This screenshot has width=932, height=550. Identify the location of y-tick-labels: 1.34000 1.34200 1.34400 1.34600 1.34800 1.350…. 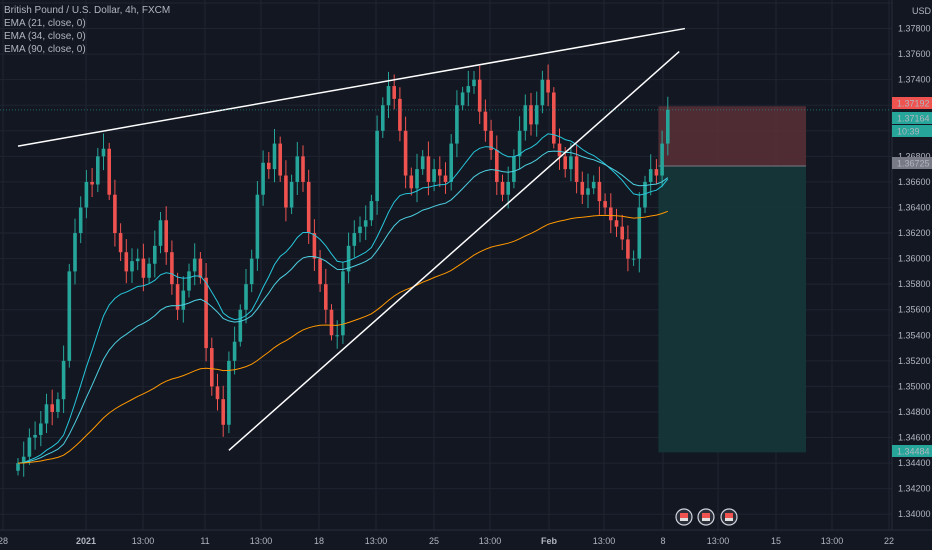
(914, 272).